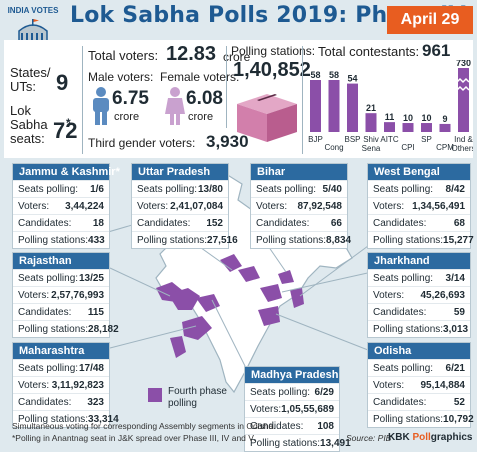 The width and height of the screenshot is (477, 452). Describe the element at coordinates (268, 15) in the screenshot. I see `page-title: Lok Sabha Polls 2019: Phase-IV` at that location.